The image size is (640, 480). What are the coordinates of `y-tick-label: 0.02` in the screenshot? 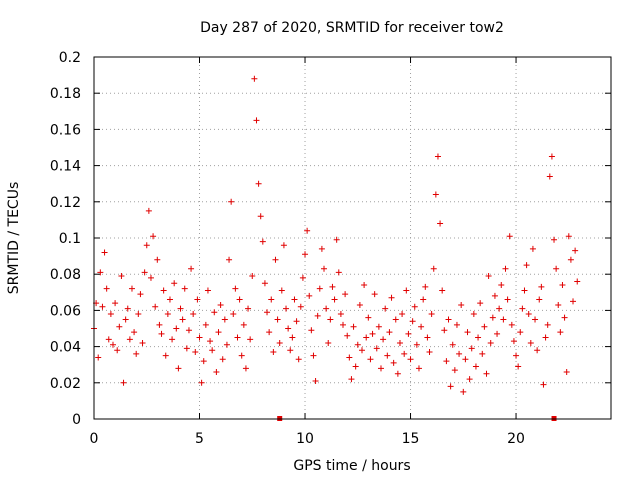 It's located at (65, 384).